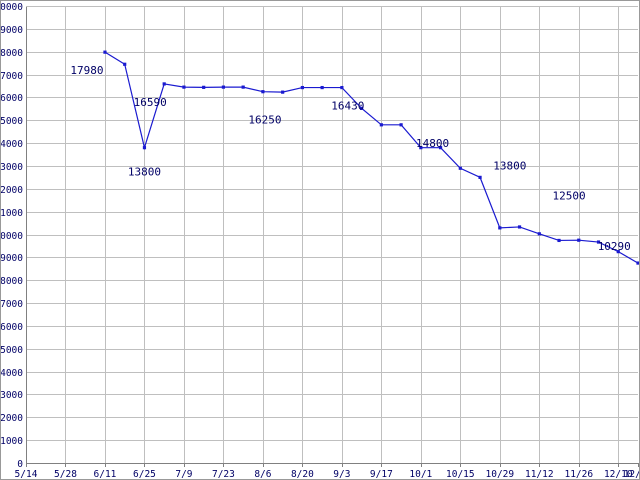 The width and height of the screenshot is (640, 480). What do you see at coordinates (347, 106) in the screenshot?
I see `data-point-label: 16430` at bounding box center [347, 106].